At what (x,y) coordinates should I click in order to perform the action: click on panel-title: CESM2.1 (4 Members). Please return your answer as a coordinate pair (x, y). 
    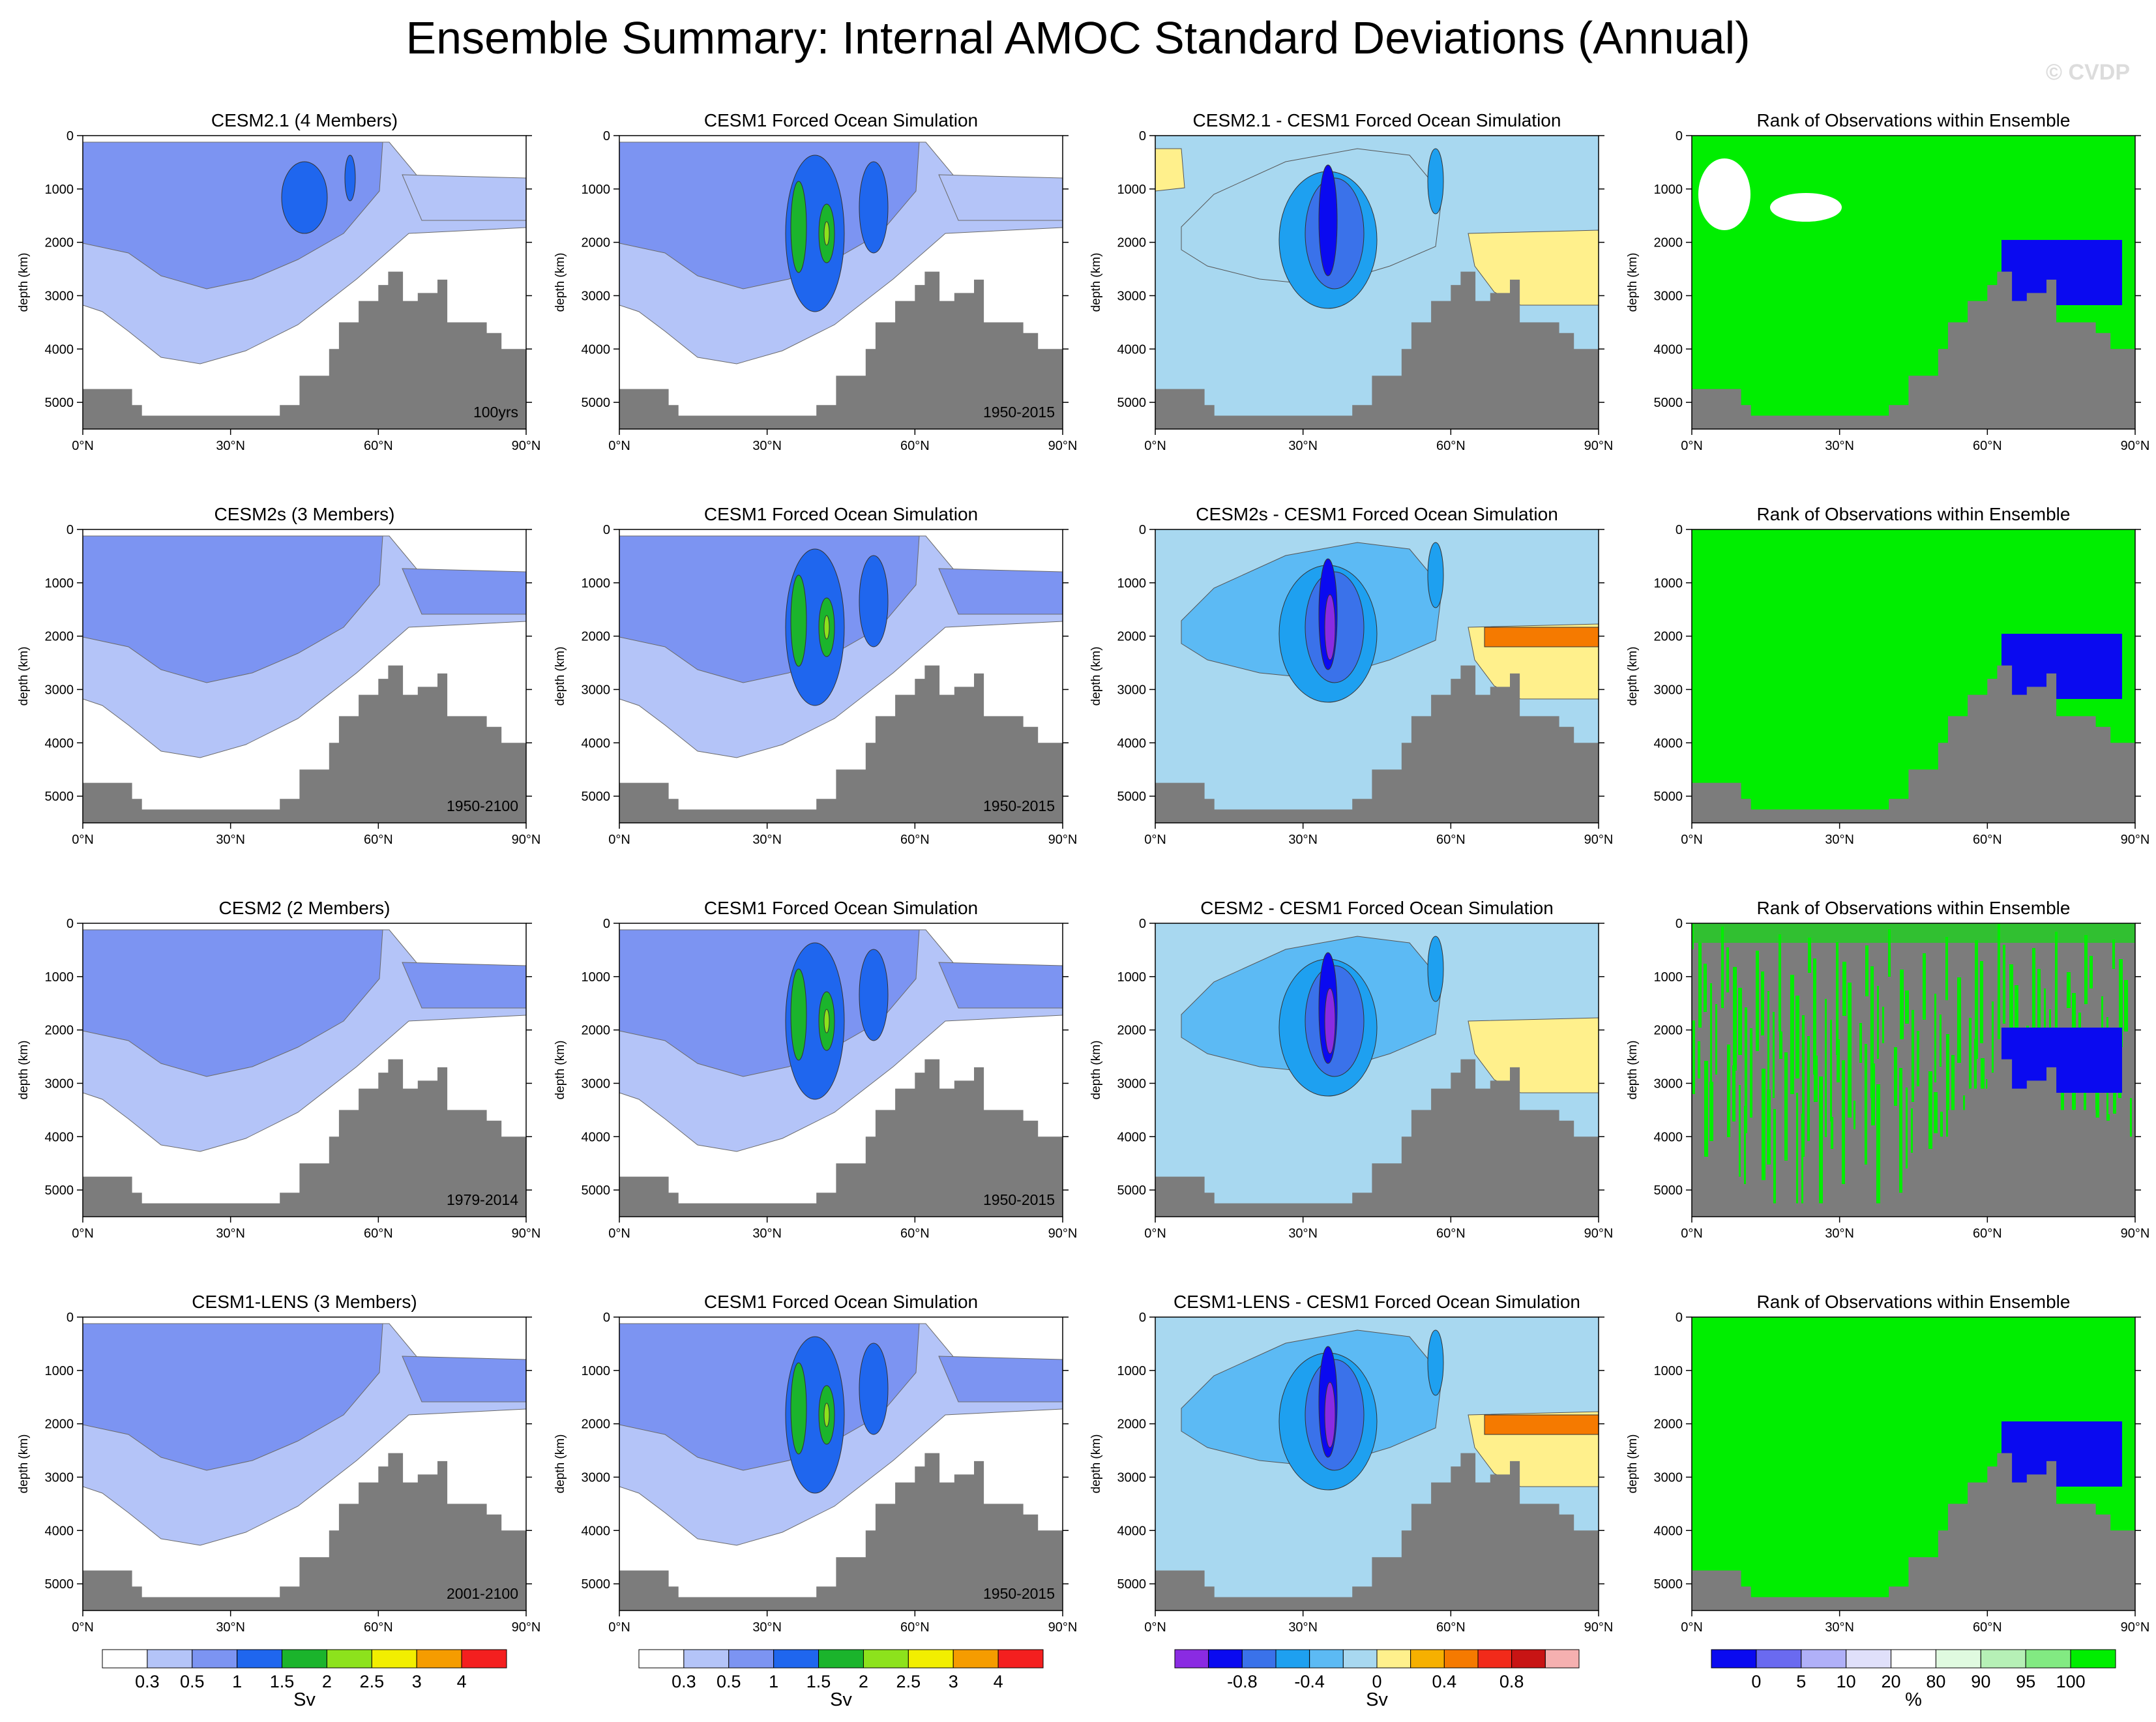
    Looking at the image, I should click on (304, 120).